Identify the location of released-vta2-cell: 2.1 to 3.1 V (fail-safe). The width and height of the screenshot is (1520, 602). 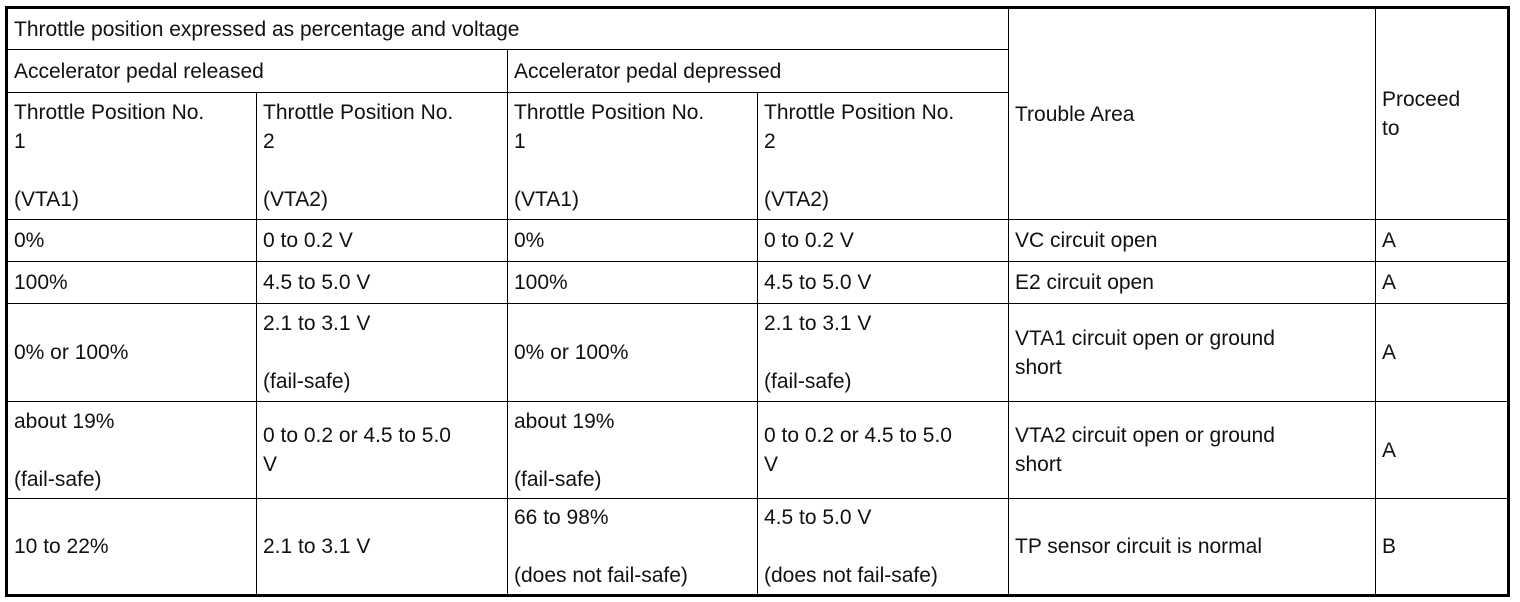
(382, 352).